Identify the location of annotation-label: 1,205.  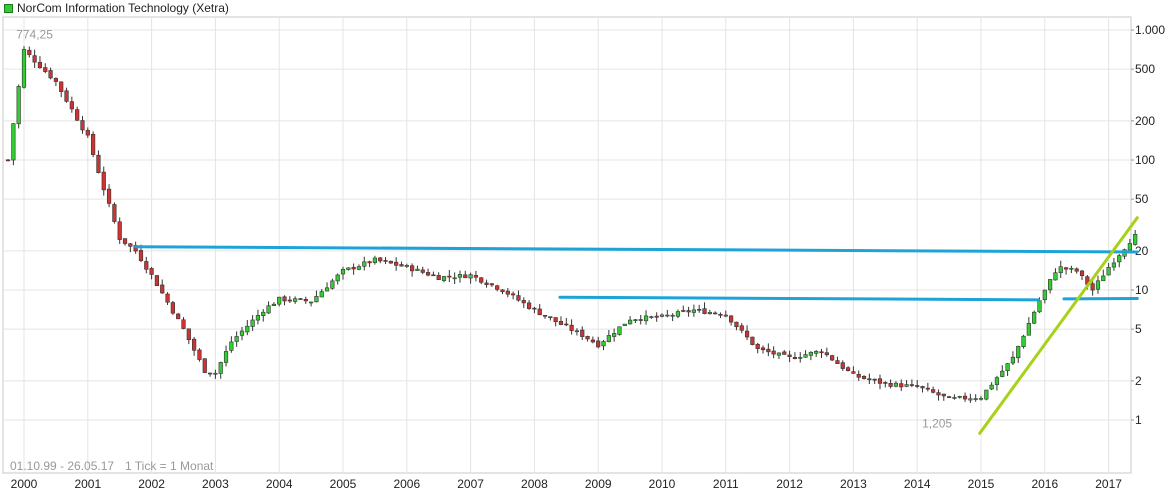
(937, 423).